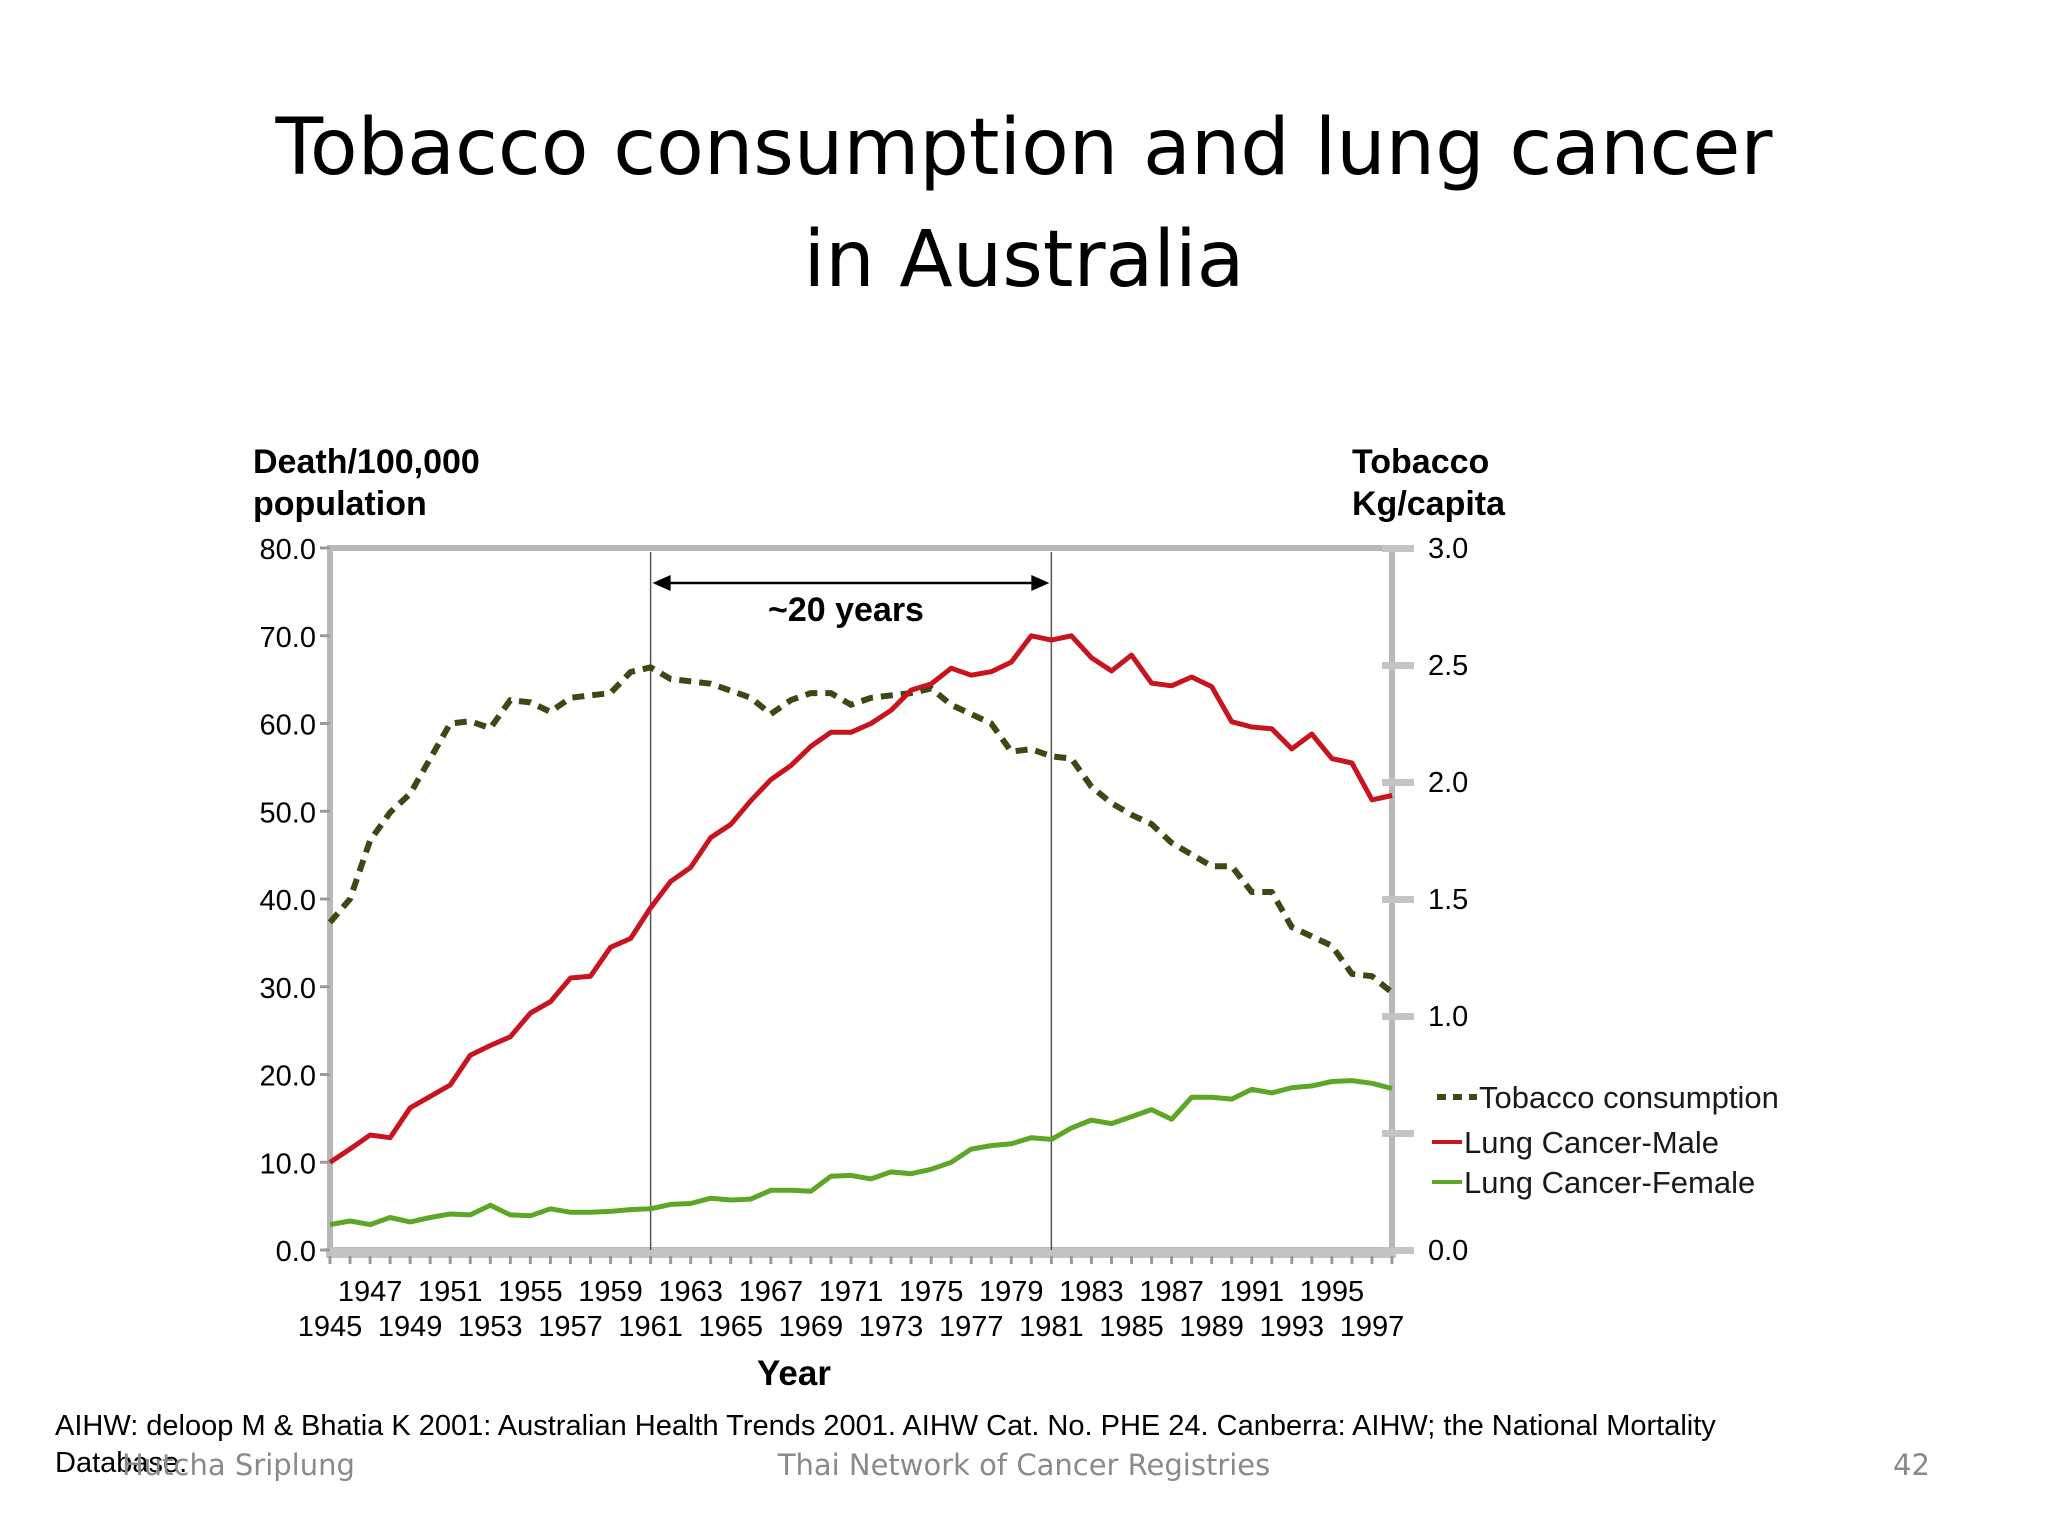 The image size is (2048, 1536). Describe the element at coordinates (1372, 1327) in the screenshot. I see `x-tick-label-lower: 1997` at that location.